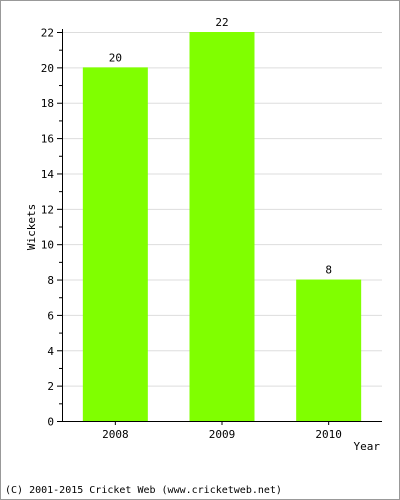 The height and width of the screenshot is (500, 400). I want to click on x-tick-label: 2009, so click(222, 434).